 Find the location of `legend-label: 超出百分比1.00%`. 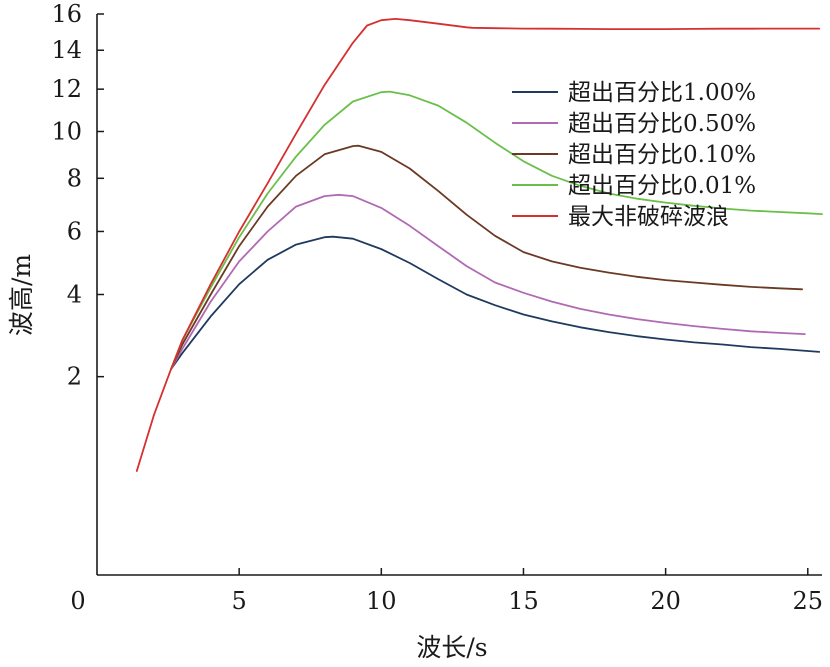

legend-label: 超出百分比1.00% is located at coordinates (662, 93).